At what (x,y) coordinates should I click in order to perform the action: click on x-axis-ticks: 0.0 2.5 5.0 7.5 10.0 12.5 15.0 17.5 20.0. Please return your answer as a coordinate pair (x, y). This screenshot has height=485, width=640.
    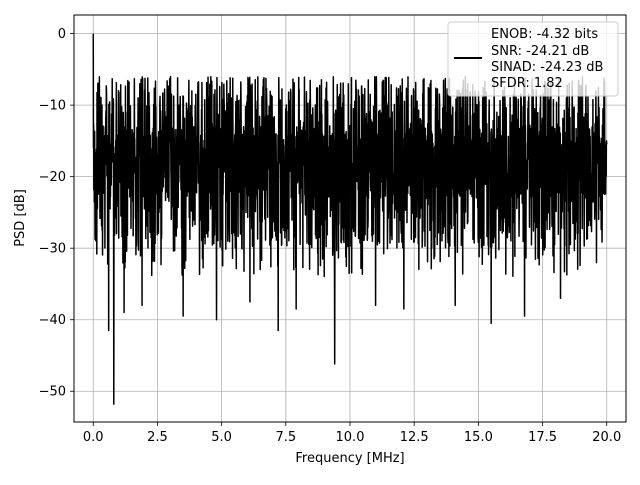
    Looking at the image, I should click on (352, 433).